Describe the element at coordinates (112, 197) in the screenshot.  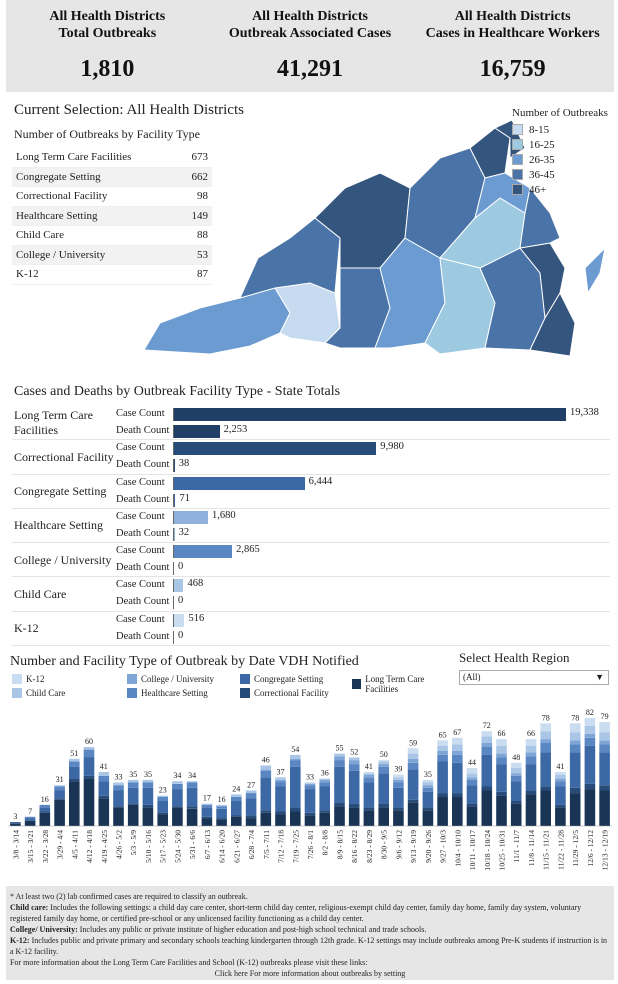
I see `table-row: Correctional Facility 98` at that location.